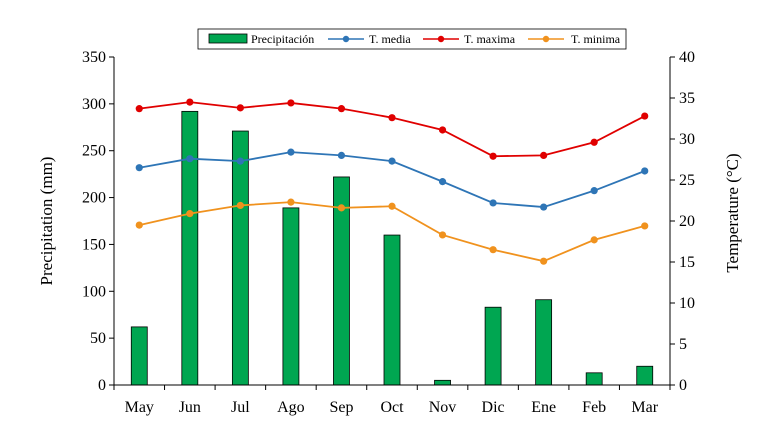 Image resolution: width=775 pixels, height=423 pixels. Describe the element at coordinates (98, 338) in the screenshot. I see `left-tick-label: 50` at that location.